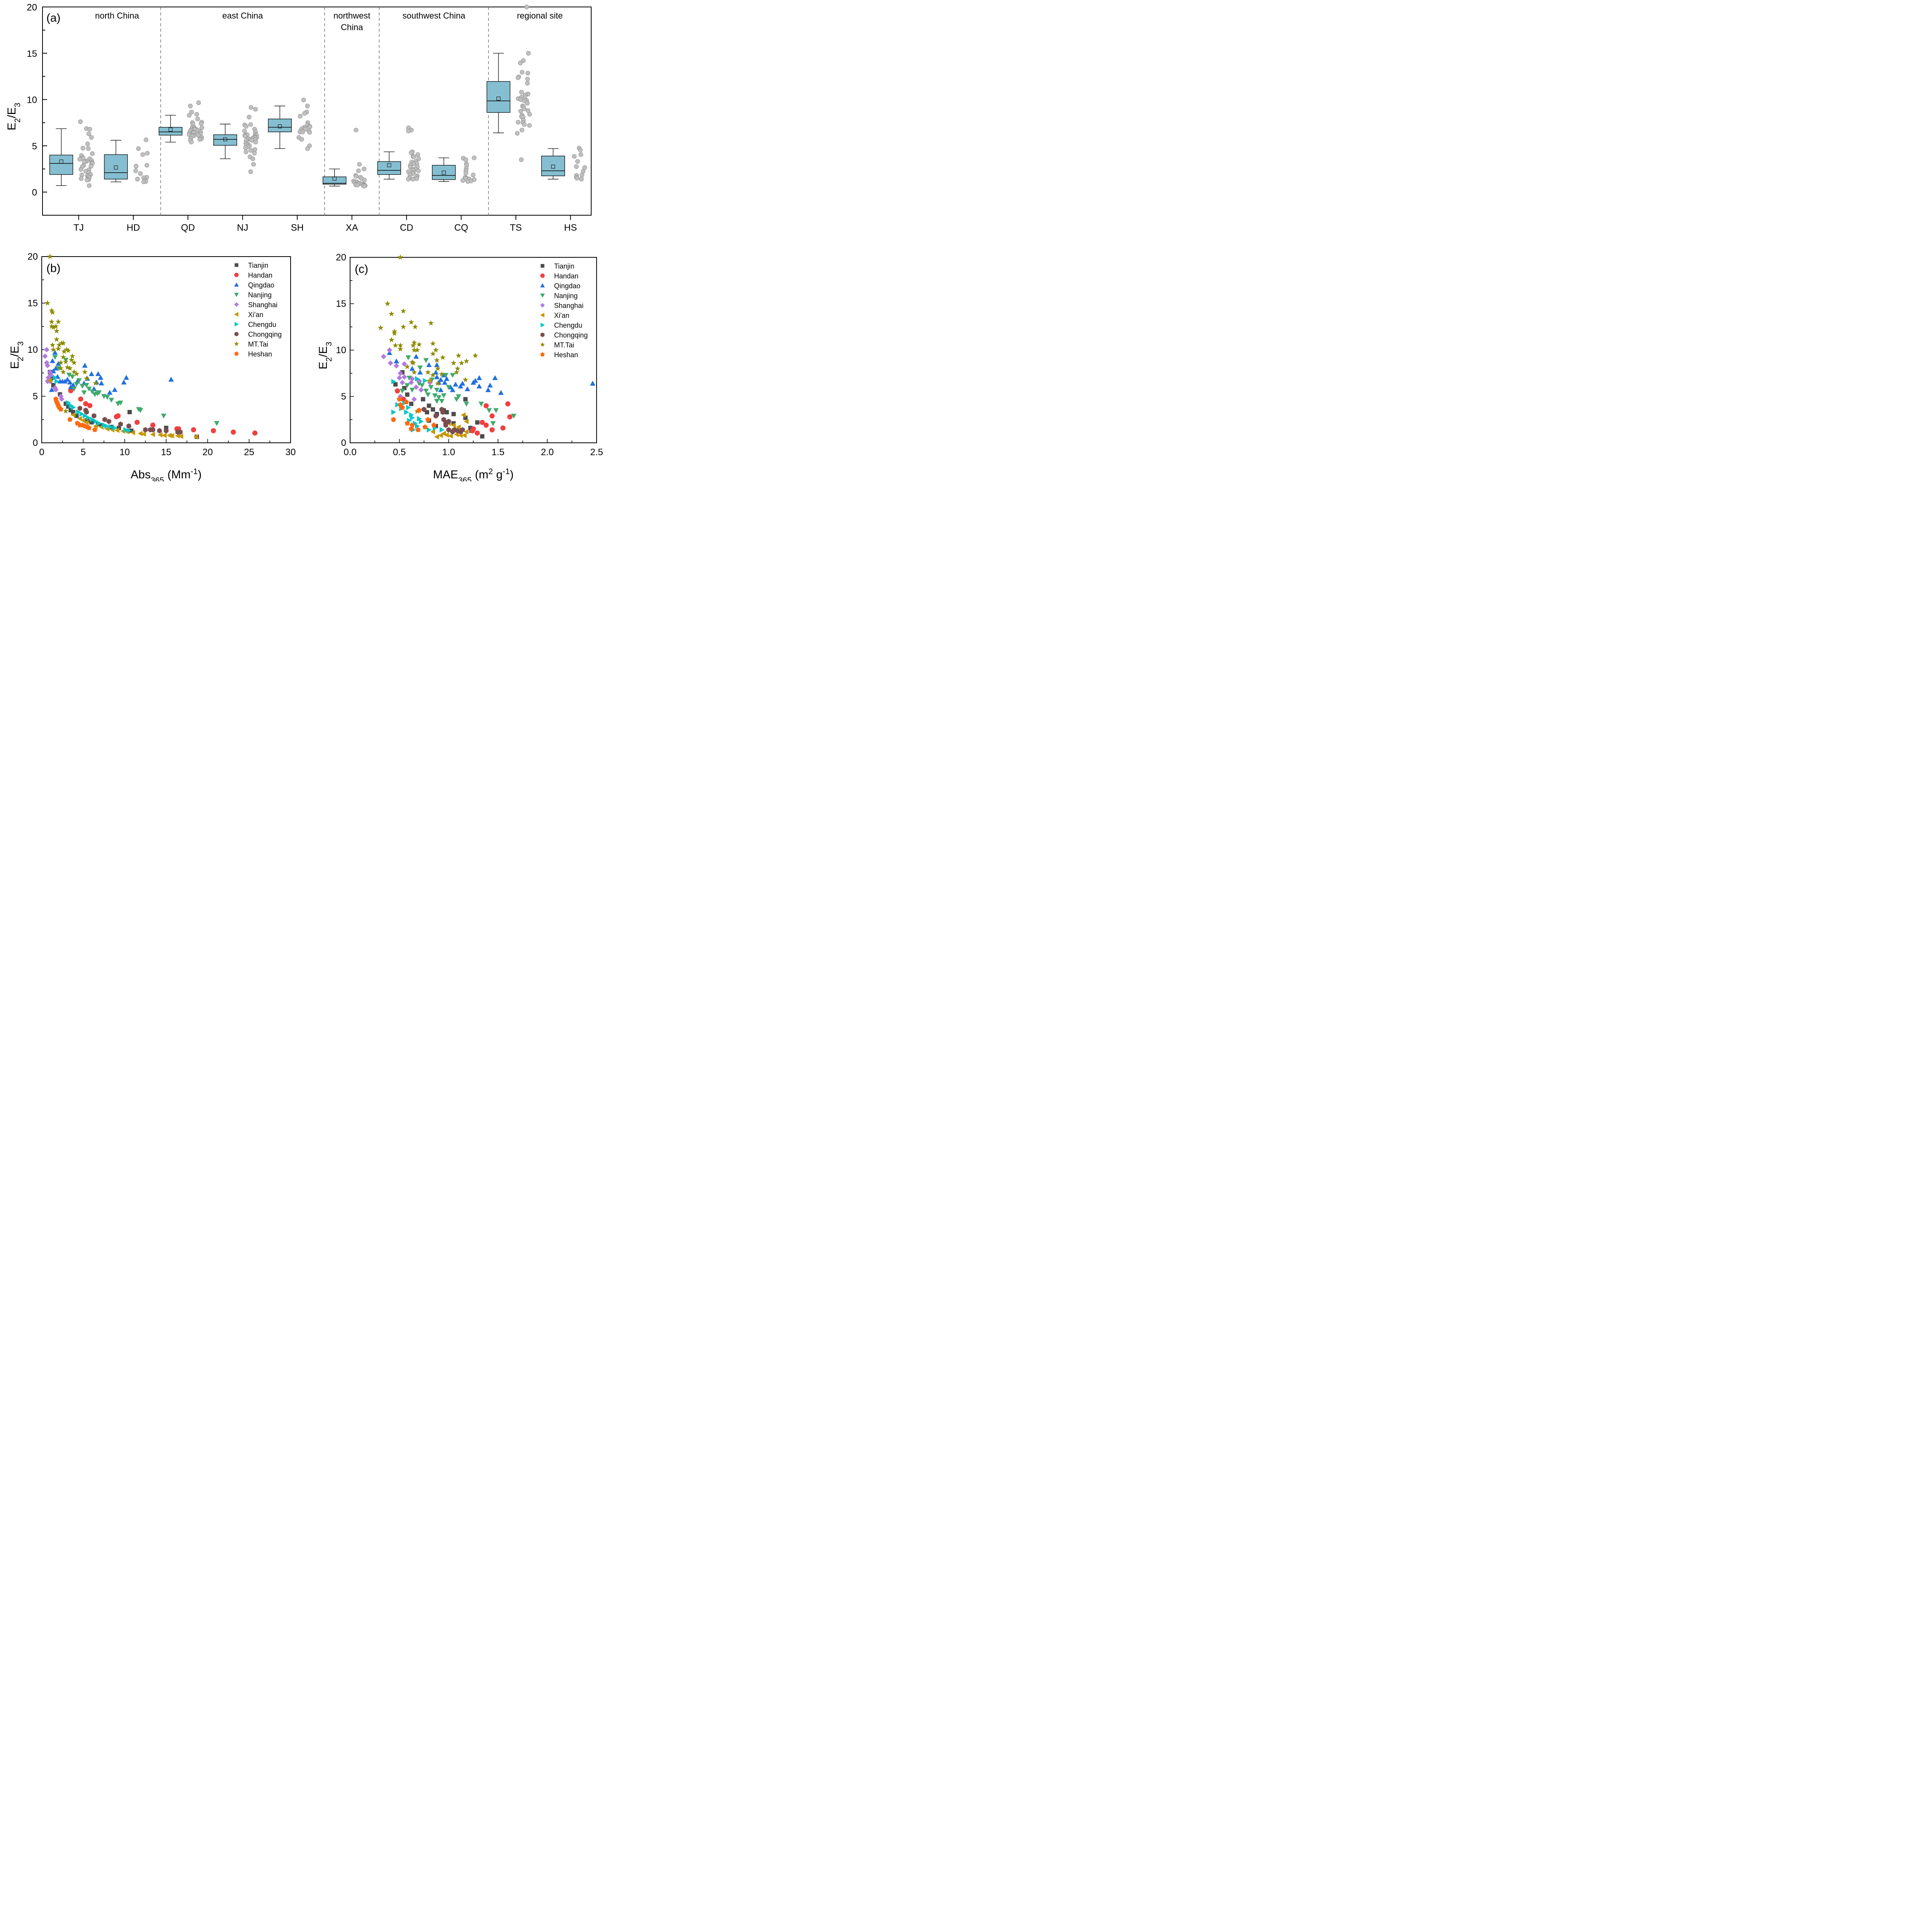 The image size is (1932, 1932). Describe the element at coordinates (116, 168) in the screenshot. I see `mean-marker` at that location.